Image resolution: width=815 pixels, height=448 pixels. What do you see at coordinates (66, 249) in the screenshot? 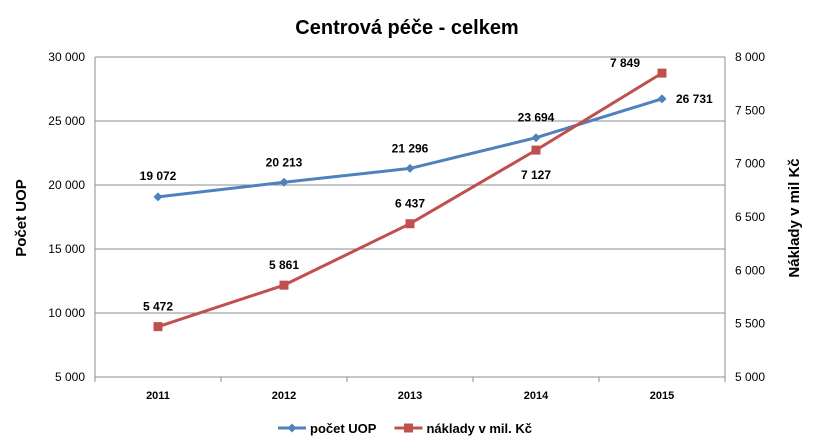
I see `left-tick-label: 15 000` at bounding box center [66, 249].